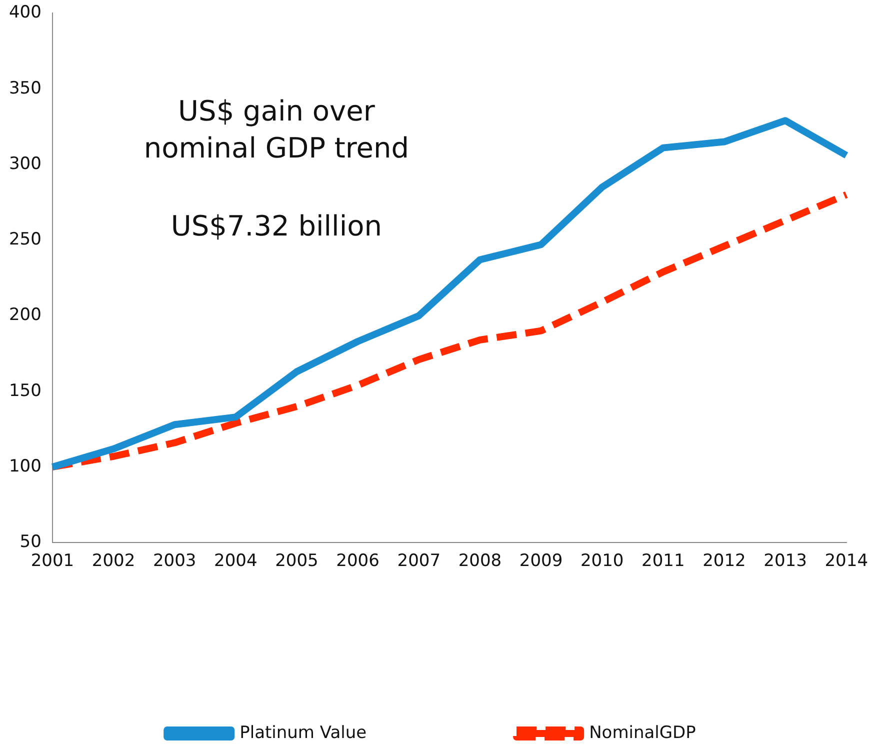 Image resolution: width=871 pixels, height=756 pixels. I want to click on legend-label: Platinum Value, so click(303, 732).